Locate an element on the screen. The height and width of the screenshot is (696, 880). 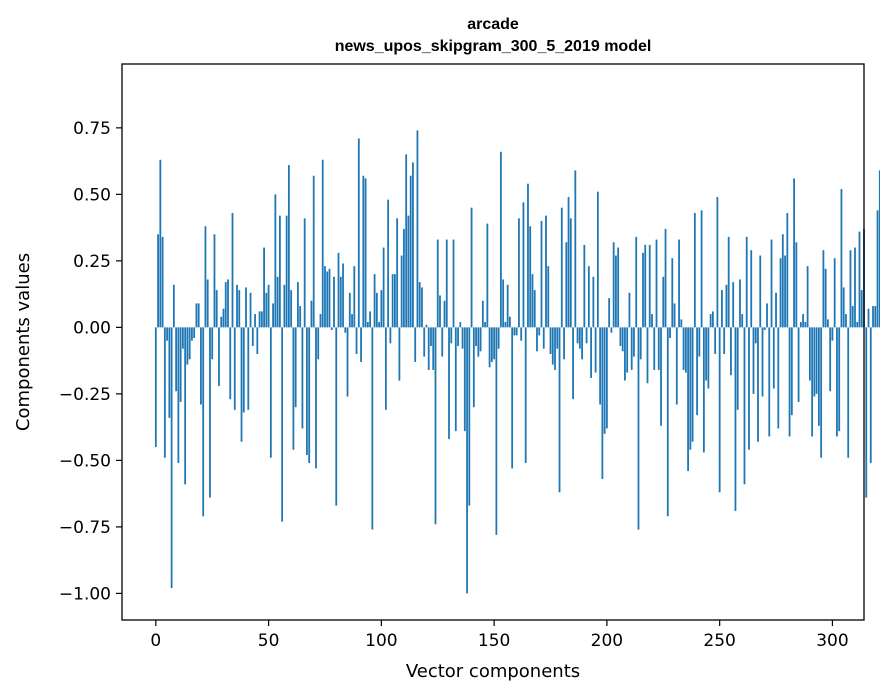
x-tick-label: 150 is located at coordinates (494, 641).